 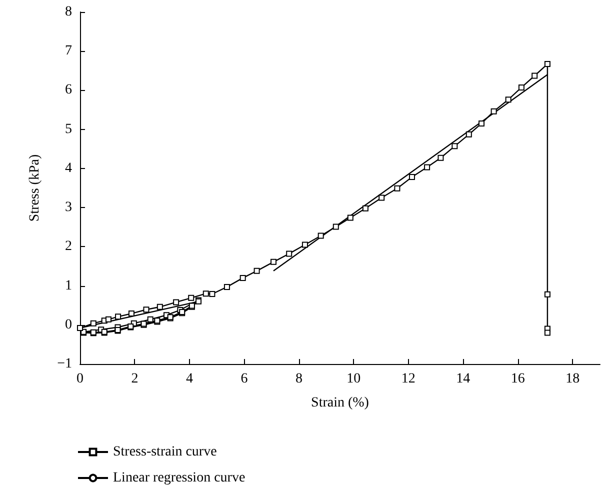 I want to click on x-tick-label: 4, so click(x=189, y=379).